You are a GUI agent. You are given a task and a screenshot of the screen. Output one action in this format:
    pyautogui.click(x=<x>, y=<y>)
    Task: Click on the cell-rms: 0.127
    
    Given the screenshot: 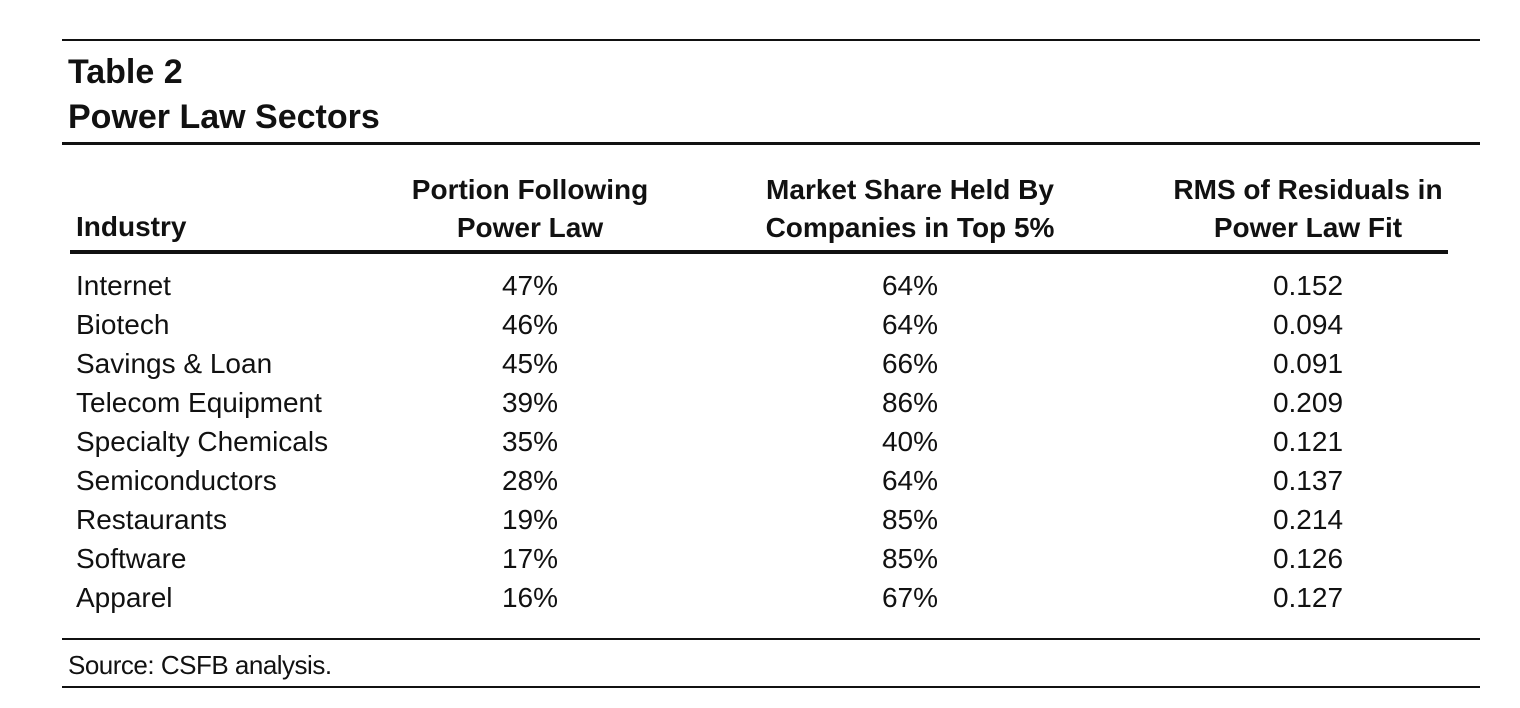 What is the action you would take?
    pyautogui.click(x=1308, y=597)
    